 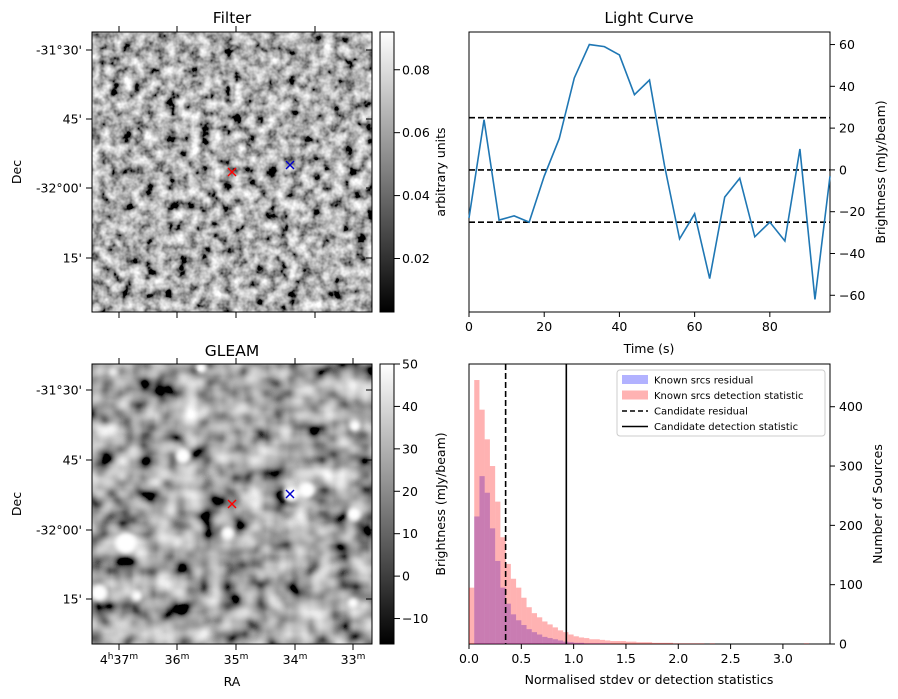 I want to click on gleam-sources, so click(x=226, y=486).